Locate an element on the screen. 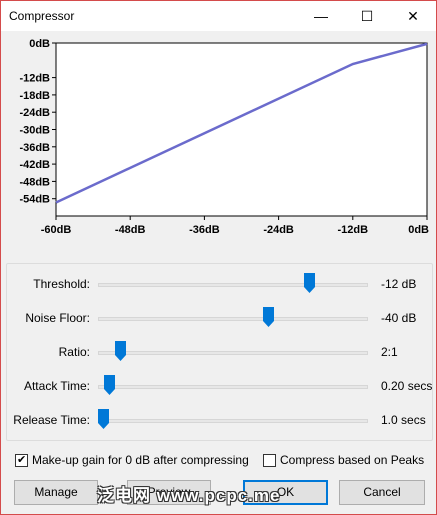 This screenshot has height=515, width=437. slider-value: -40 dB is located at coordinates (399, 318).